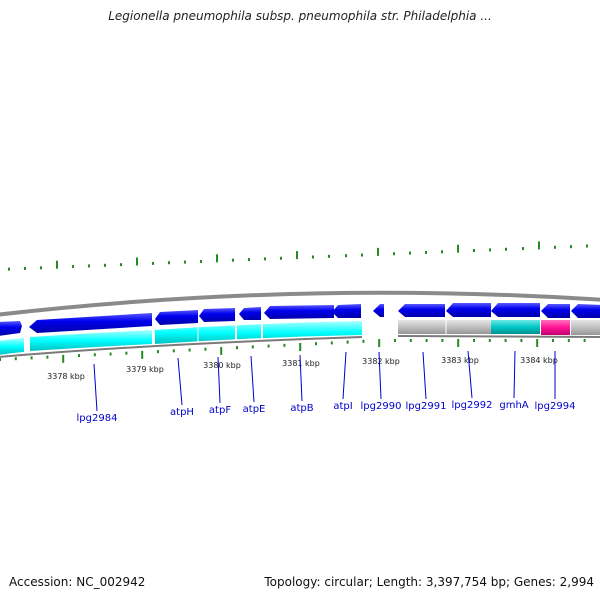 The image size is (600, 600). Describe the element at coordinates (468, 327) in the screenshot. I see `cds-segment-lpg2992` at that location.